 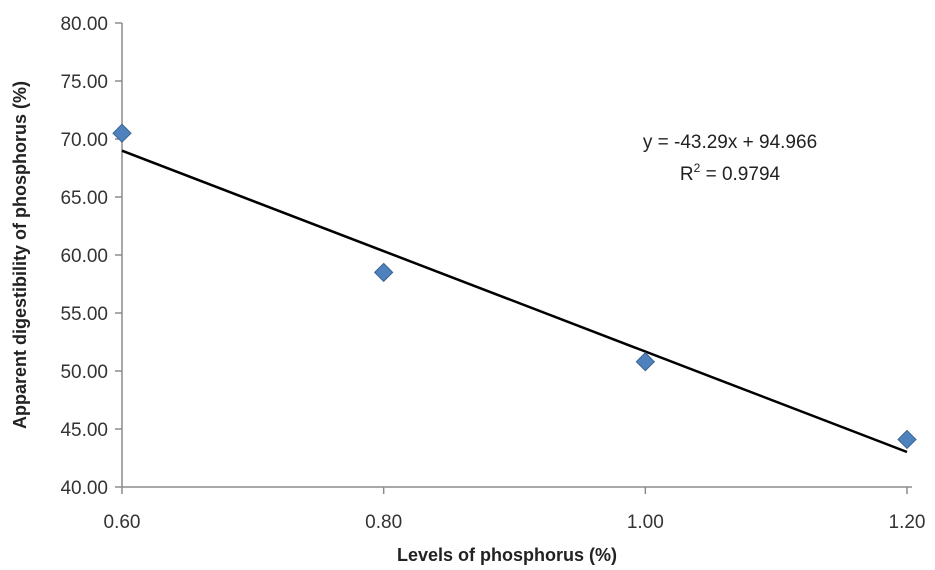 I want to click on x-tick-label: 0.60, so click(x=122, y=522).